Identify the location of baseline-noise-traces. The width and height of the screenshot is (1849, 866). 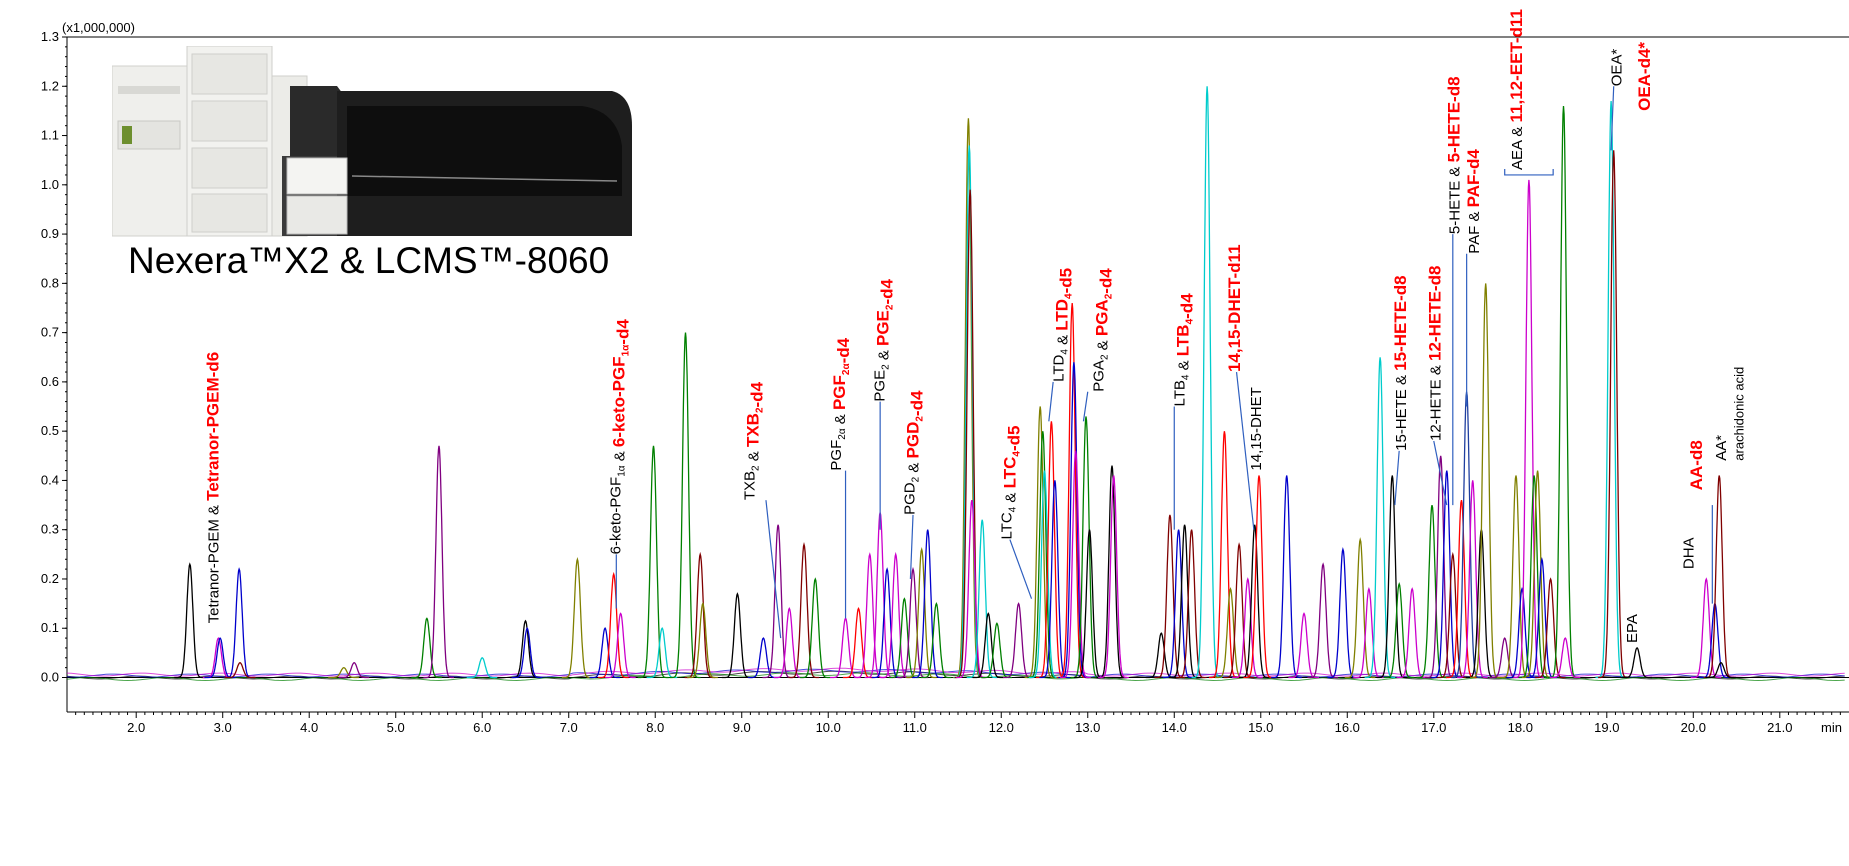
(955, 674).